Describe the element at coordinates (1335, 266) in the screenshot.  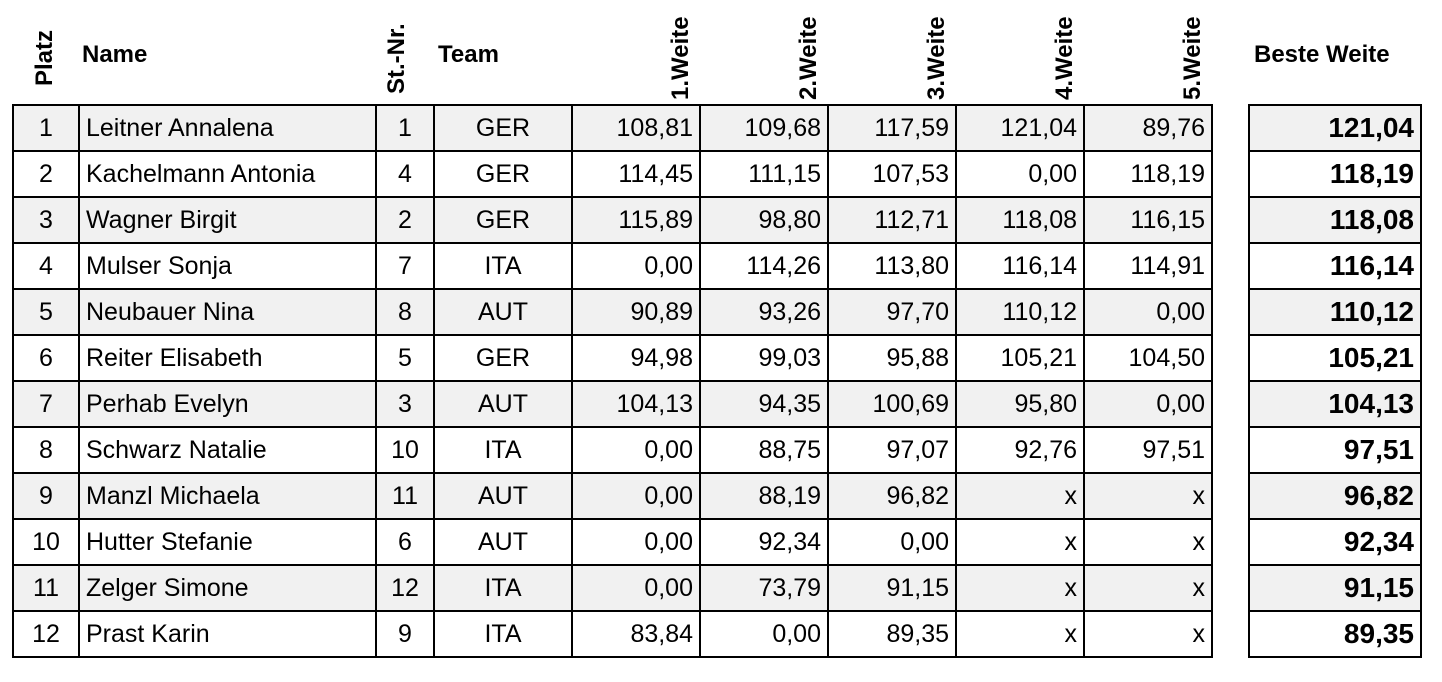
I see `best-row: 116,14` at that location.